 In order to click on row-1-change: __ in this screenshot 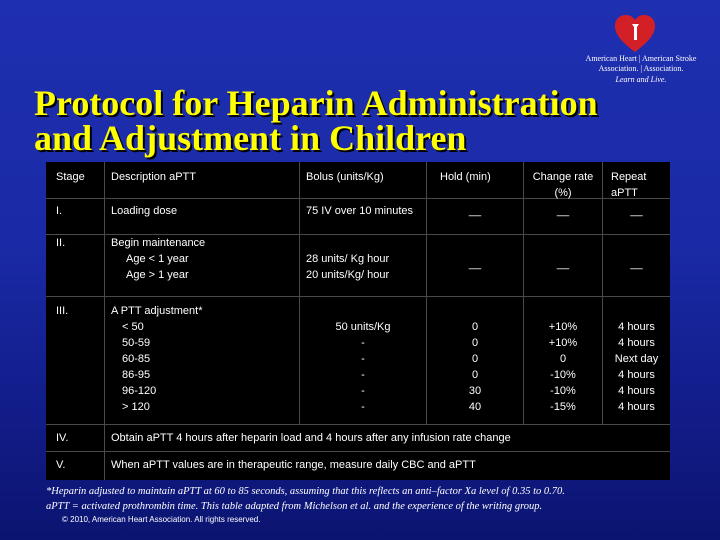, I will do `click(563, 211)`.